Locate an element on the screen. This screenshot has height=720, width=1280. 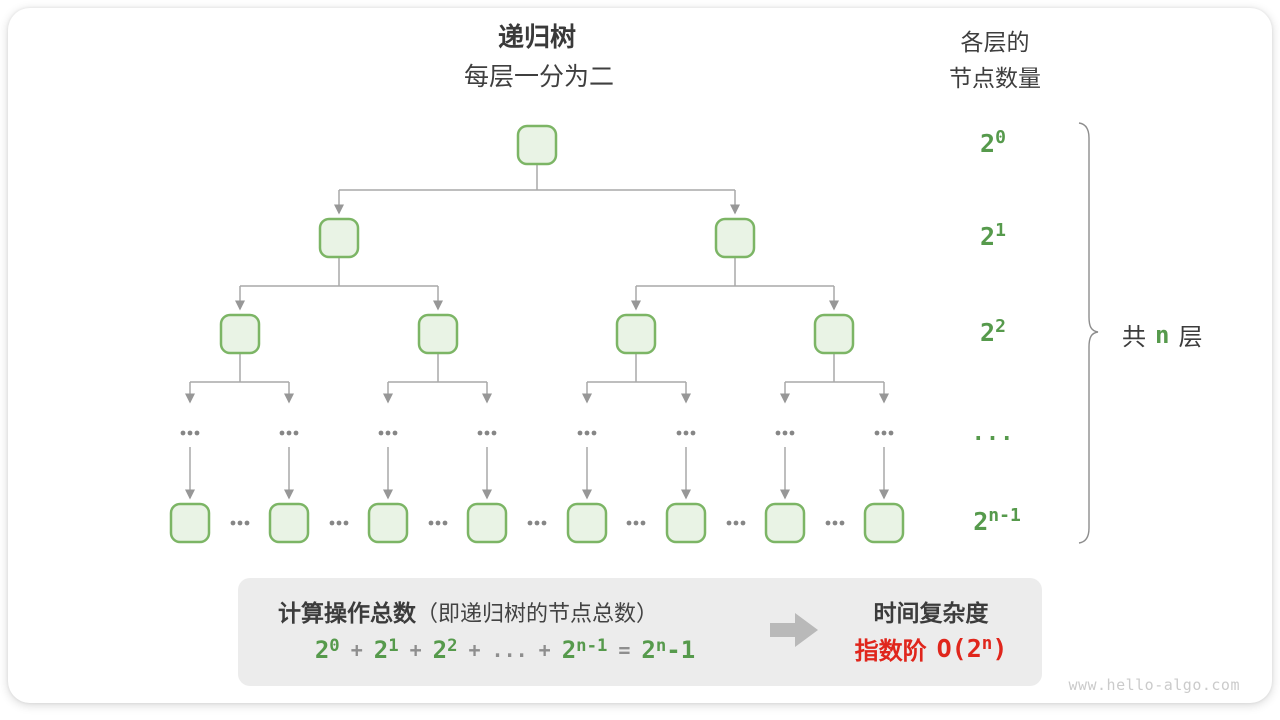
watermark: www.hello-algo.com is located at coordinates (1154, 685).